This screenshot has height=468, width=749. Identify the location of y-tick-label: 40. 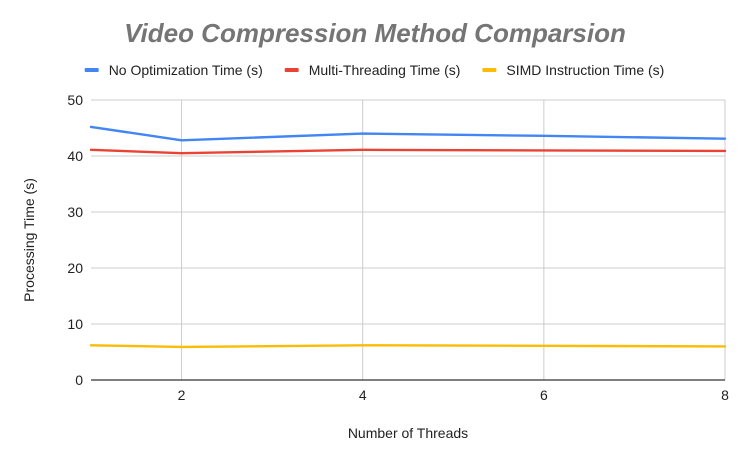
(75, 156).